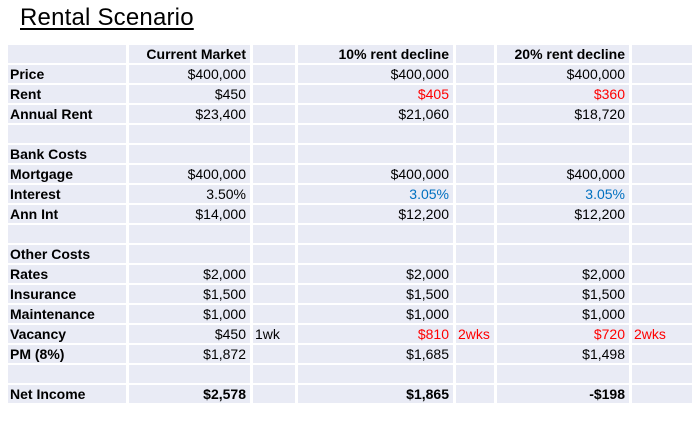  What do you see at coordinates (189, 194) in the screenshot?
I see `value-cell: 3.50%` at bounding box center [189, 194].